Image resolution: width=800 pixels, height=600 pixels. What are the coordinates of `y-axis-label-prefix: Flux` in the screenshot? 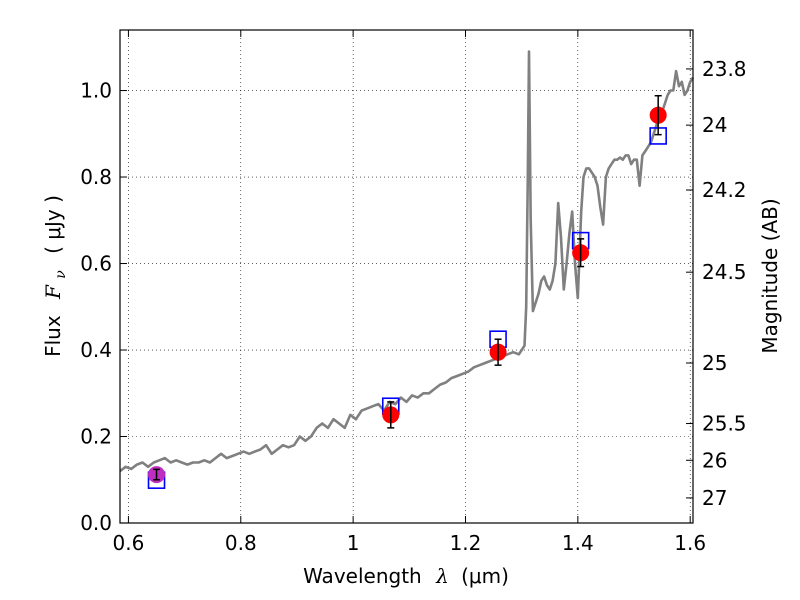 It's located at (53, 336).